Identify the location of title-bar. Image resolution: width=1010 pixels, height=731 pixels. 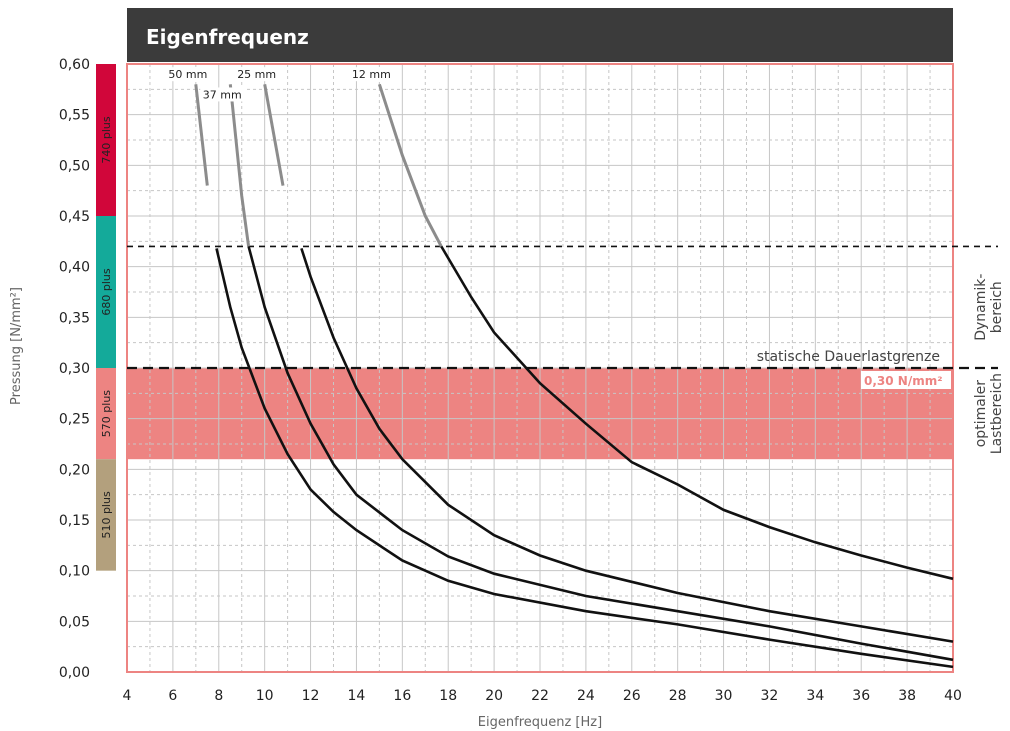
(540, 35).